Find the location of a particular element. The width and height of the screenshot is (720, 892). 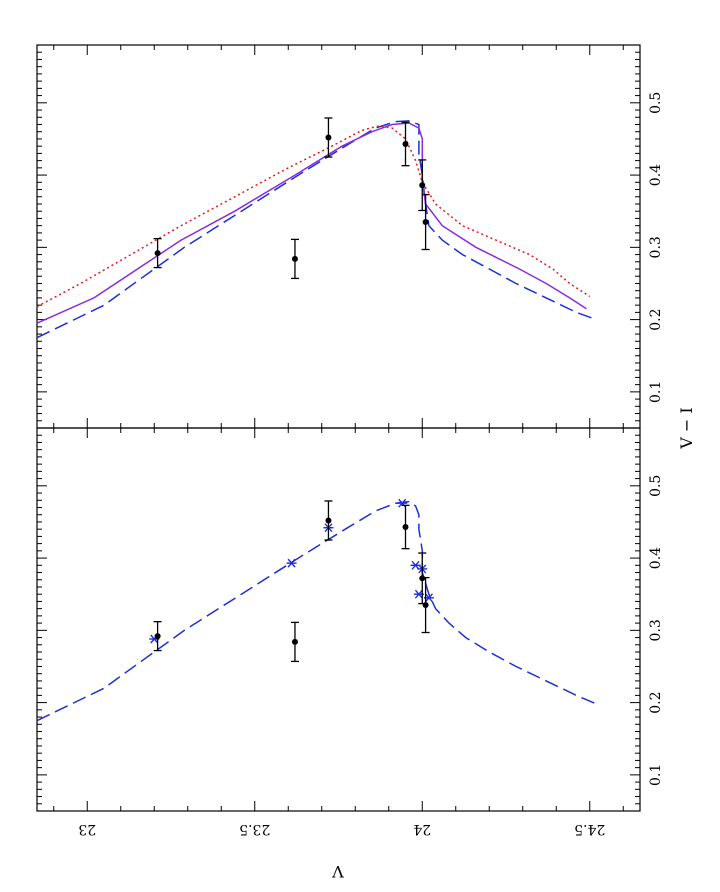

v-tick-label: 24 is located at coordinates (422, 829).